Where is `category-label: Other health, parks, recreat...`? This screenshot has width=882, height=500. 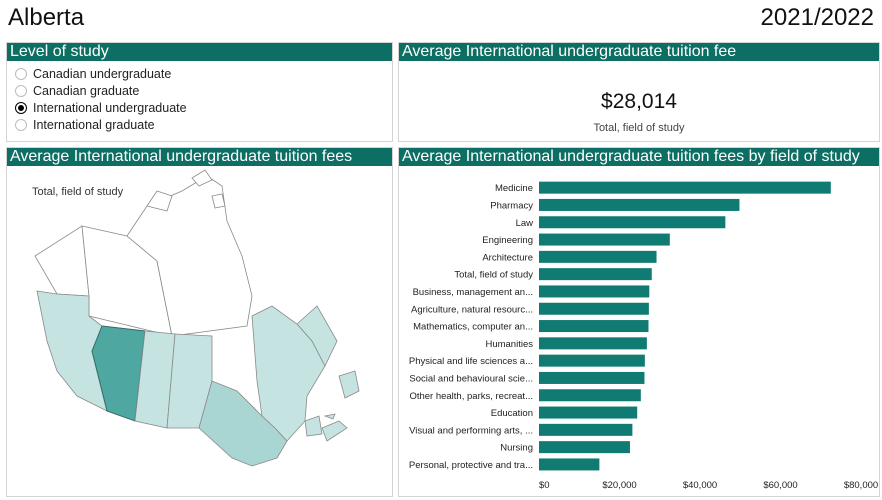 category-label: Other health, parks, recreat... is located at coordinates (471, 396).